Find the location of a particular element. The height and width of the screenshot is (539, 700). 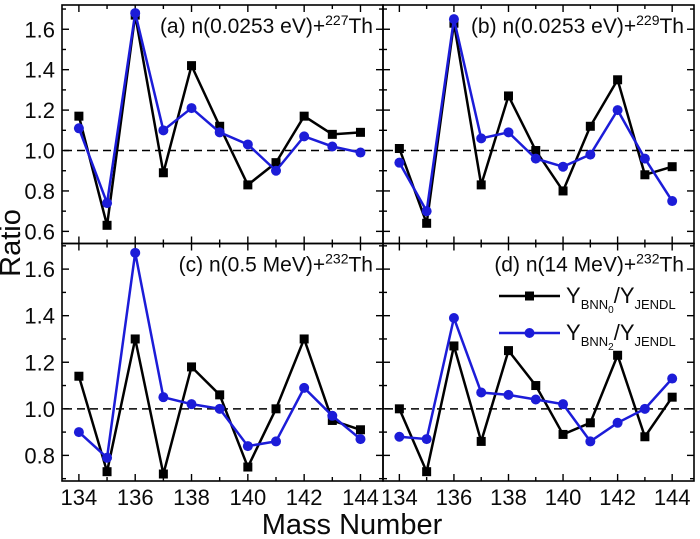

series-line is located at coordinates (536, 116).